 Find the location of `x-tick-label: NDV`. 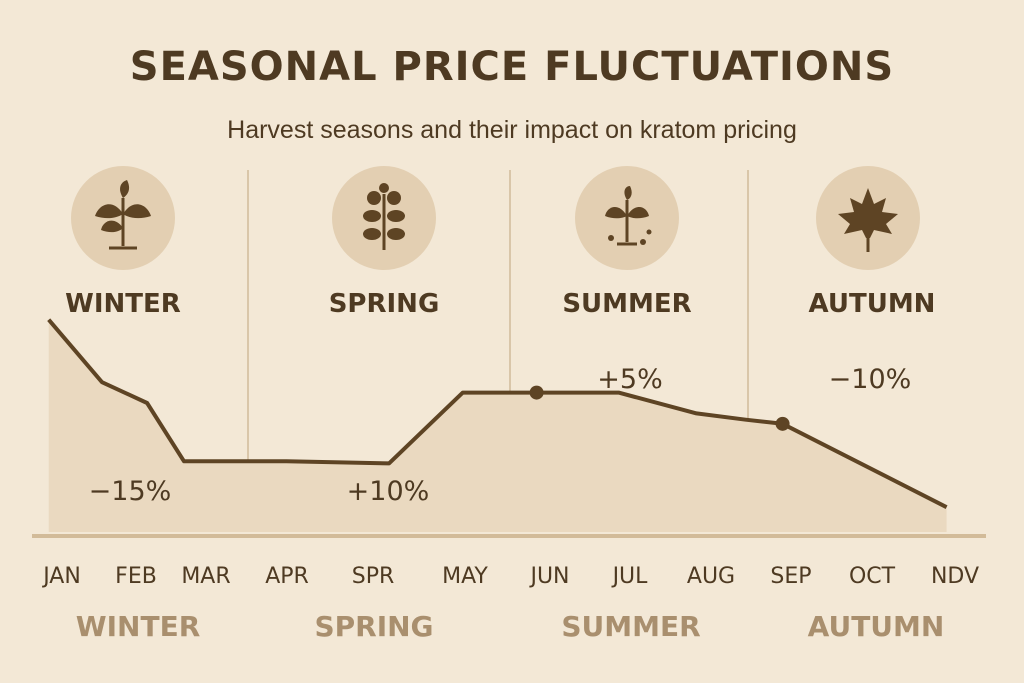

x-tick-label: NDV is located at coordinates (955, 576).